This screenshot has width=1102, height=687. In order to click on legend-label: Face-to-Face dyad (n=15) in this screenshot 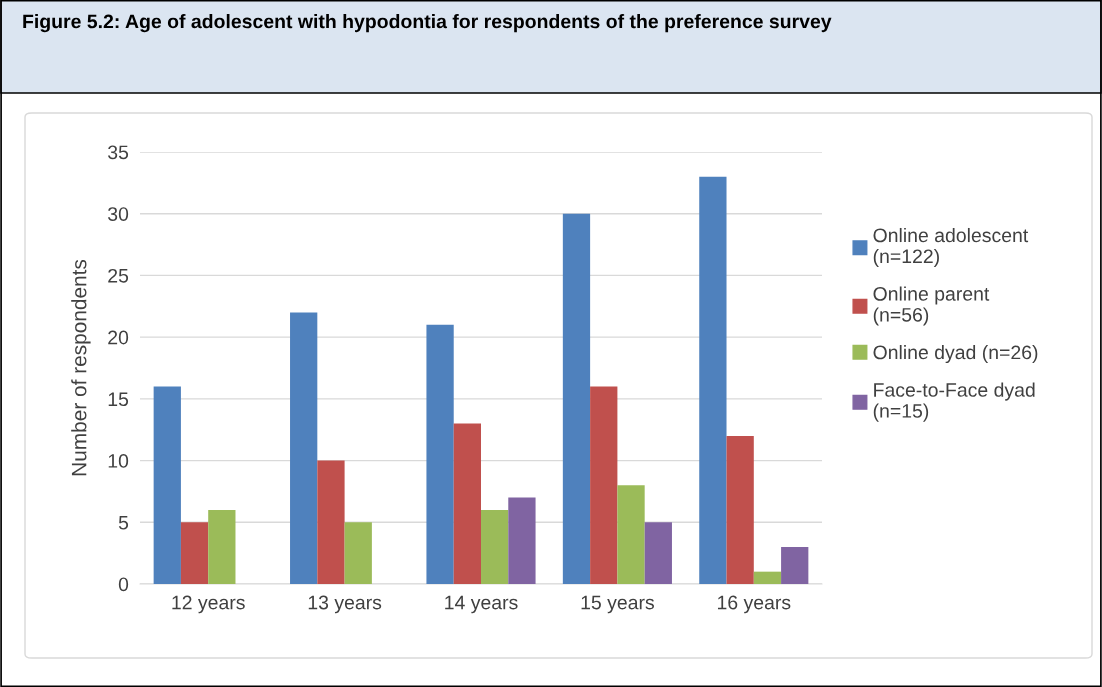, I will do `click(954, 402)`.